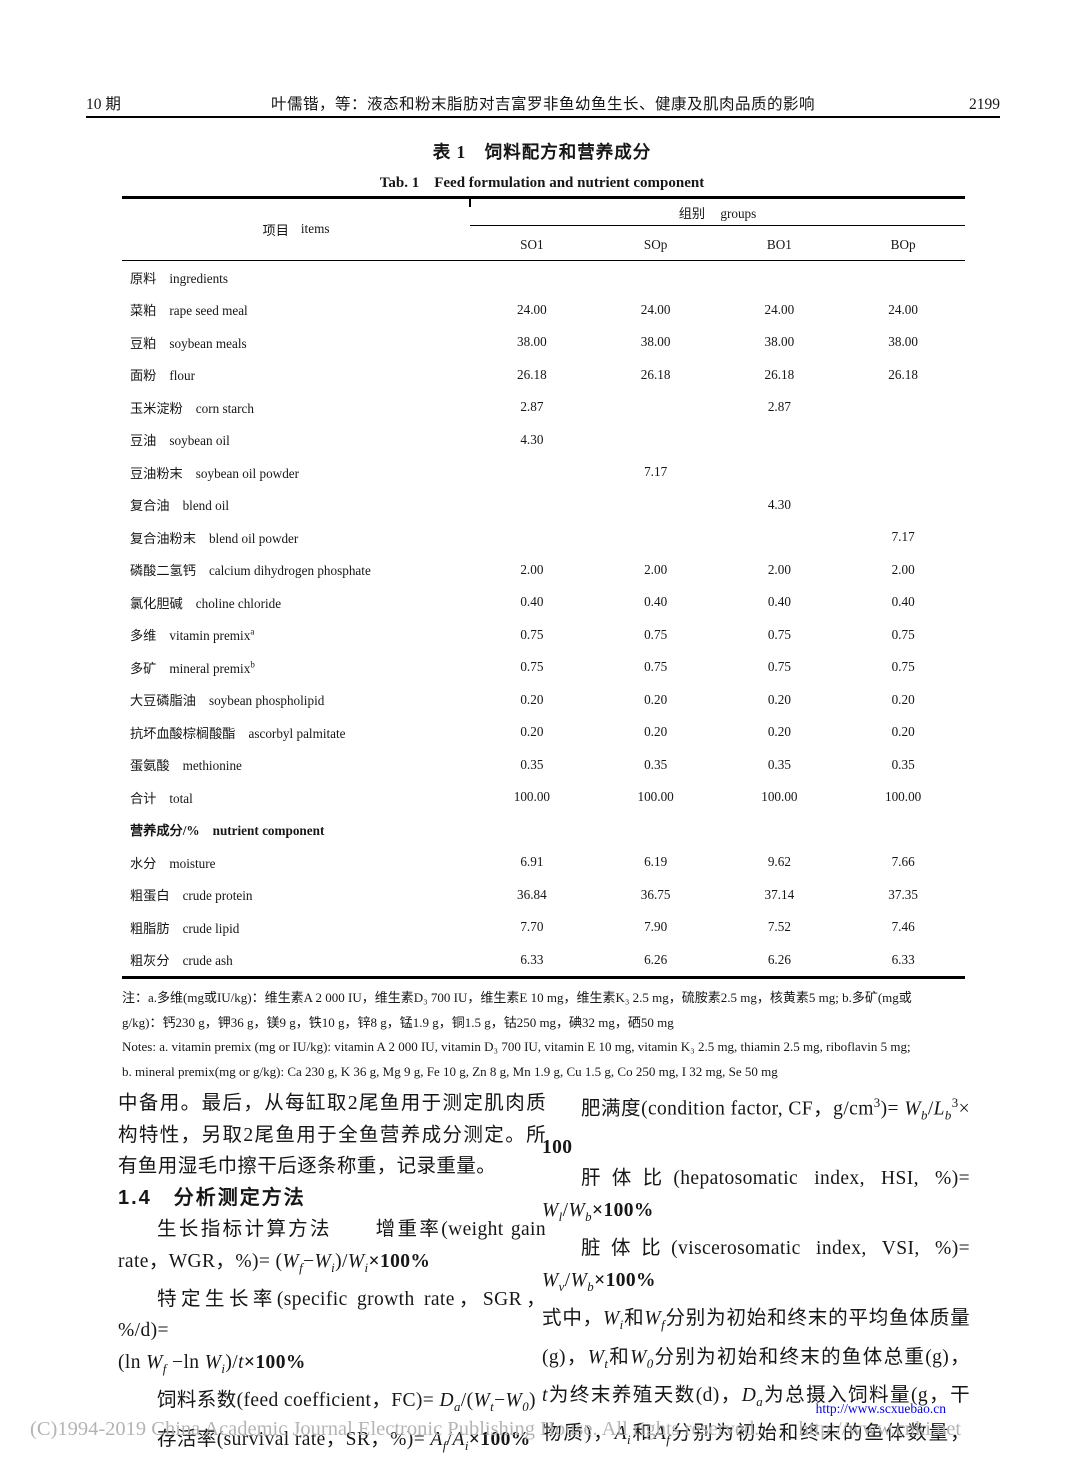 The image size is (1084, 1473). What do you see at coordinates (880, 1429) in the screenshot?
I see `cnki-link: http://www.cnki.net` at bounding box center [880, 1429].